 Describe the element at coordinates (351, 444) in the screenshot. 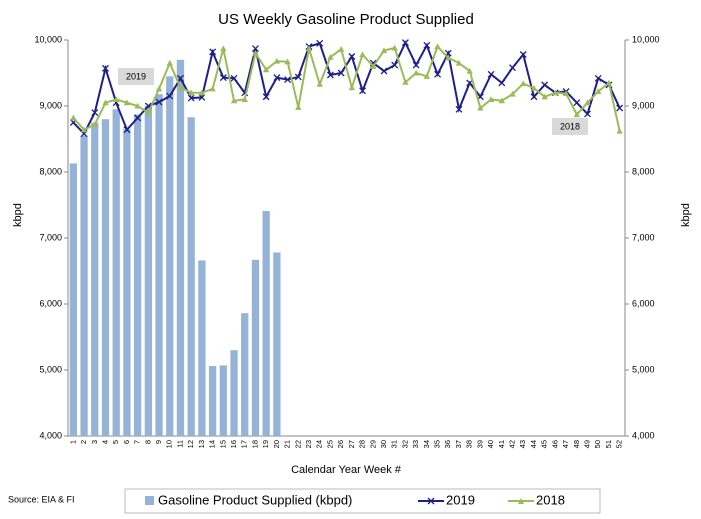

I see `x-tick-label: 27` at that location.